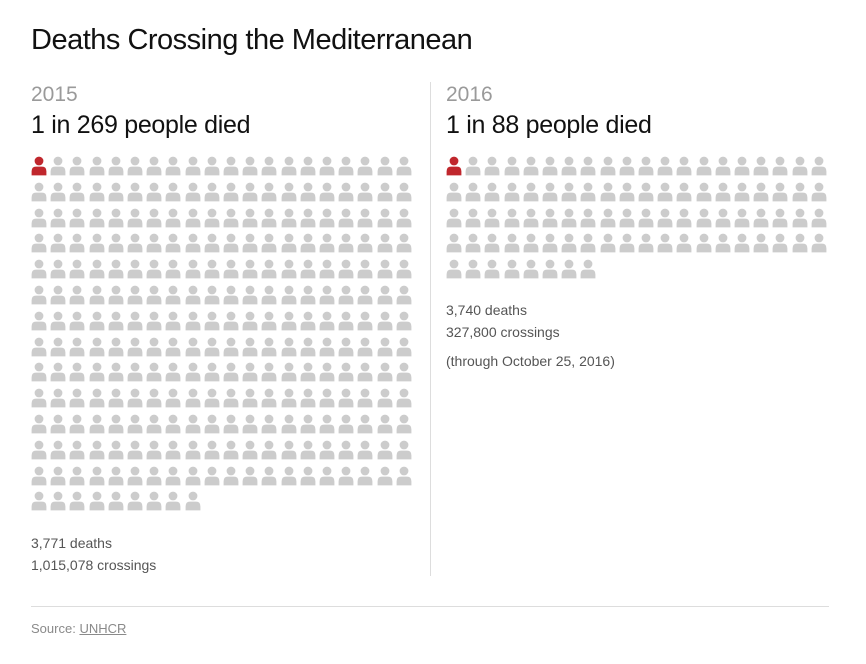 The width and height of the screenshot is (866, 664). Describe the element at coordinates (252, 40) in the screenshot. I see `chart-title: Deaths Crossing the Mediterranean` at that location.